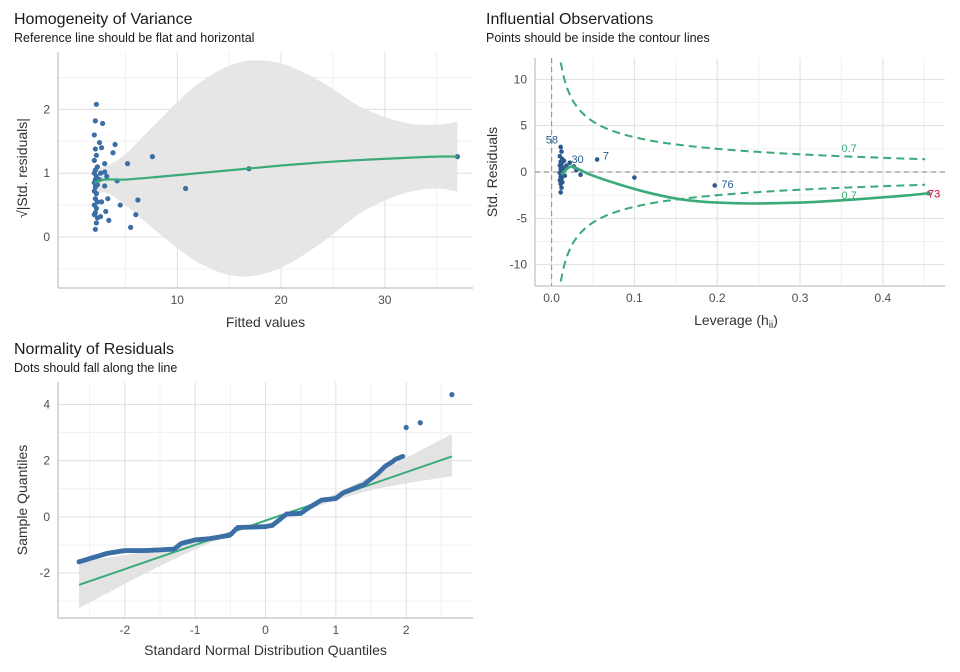 The width and height of the screenshot is (960, 672). I want to click on x-axis-title: Leverage (hii), so click(736, 321).